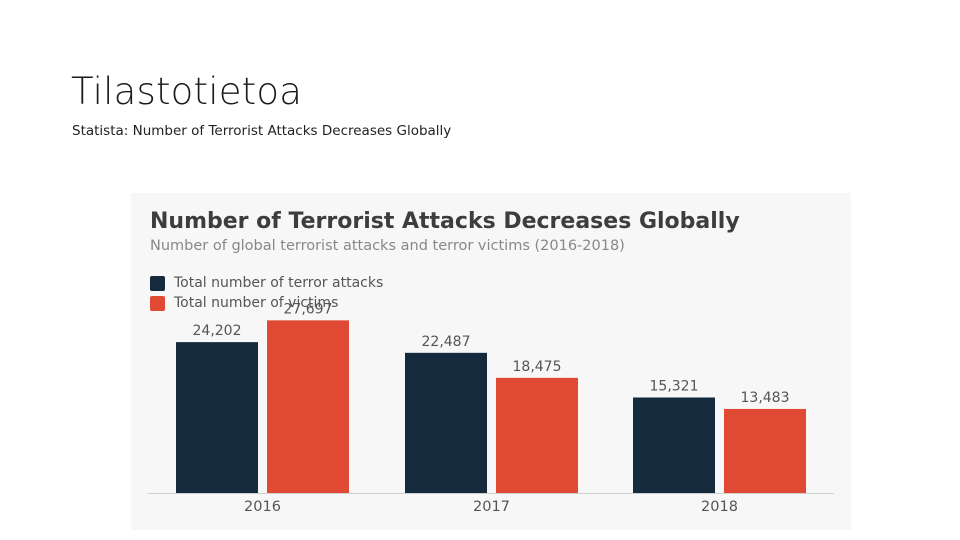 This screenshot has height=540, width=960. I want to click on bar-victims-2016, so click(308, 406).